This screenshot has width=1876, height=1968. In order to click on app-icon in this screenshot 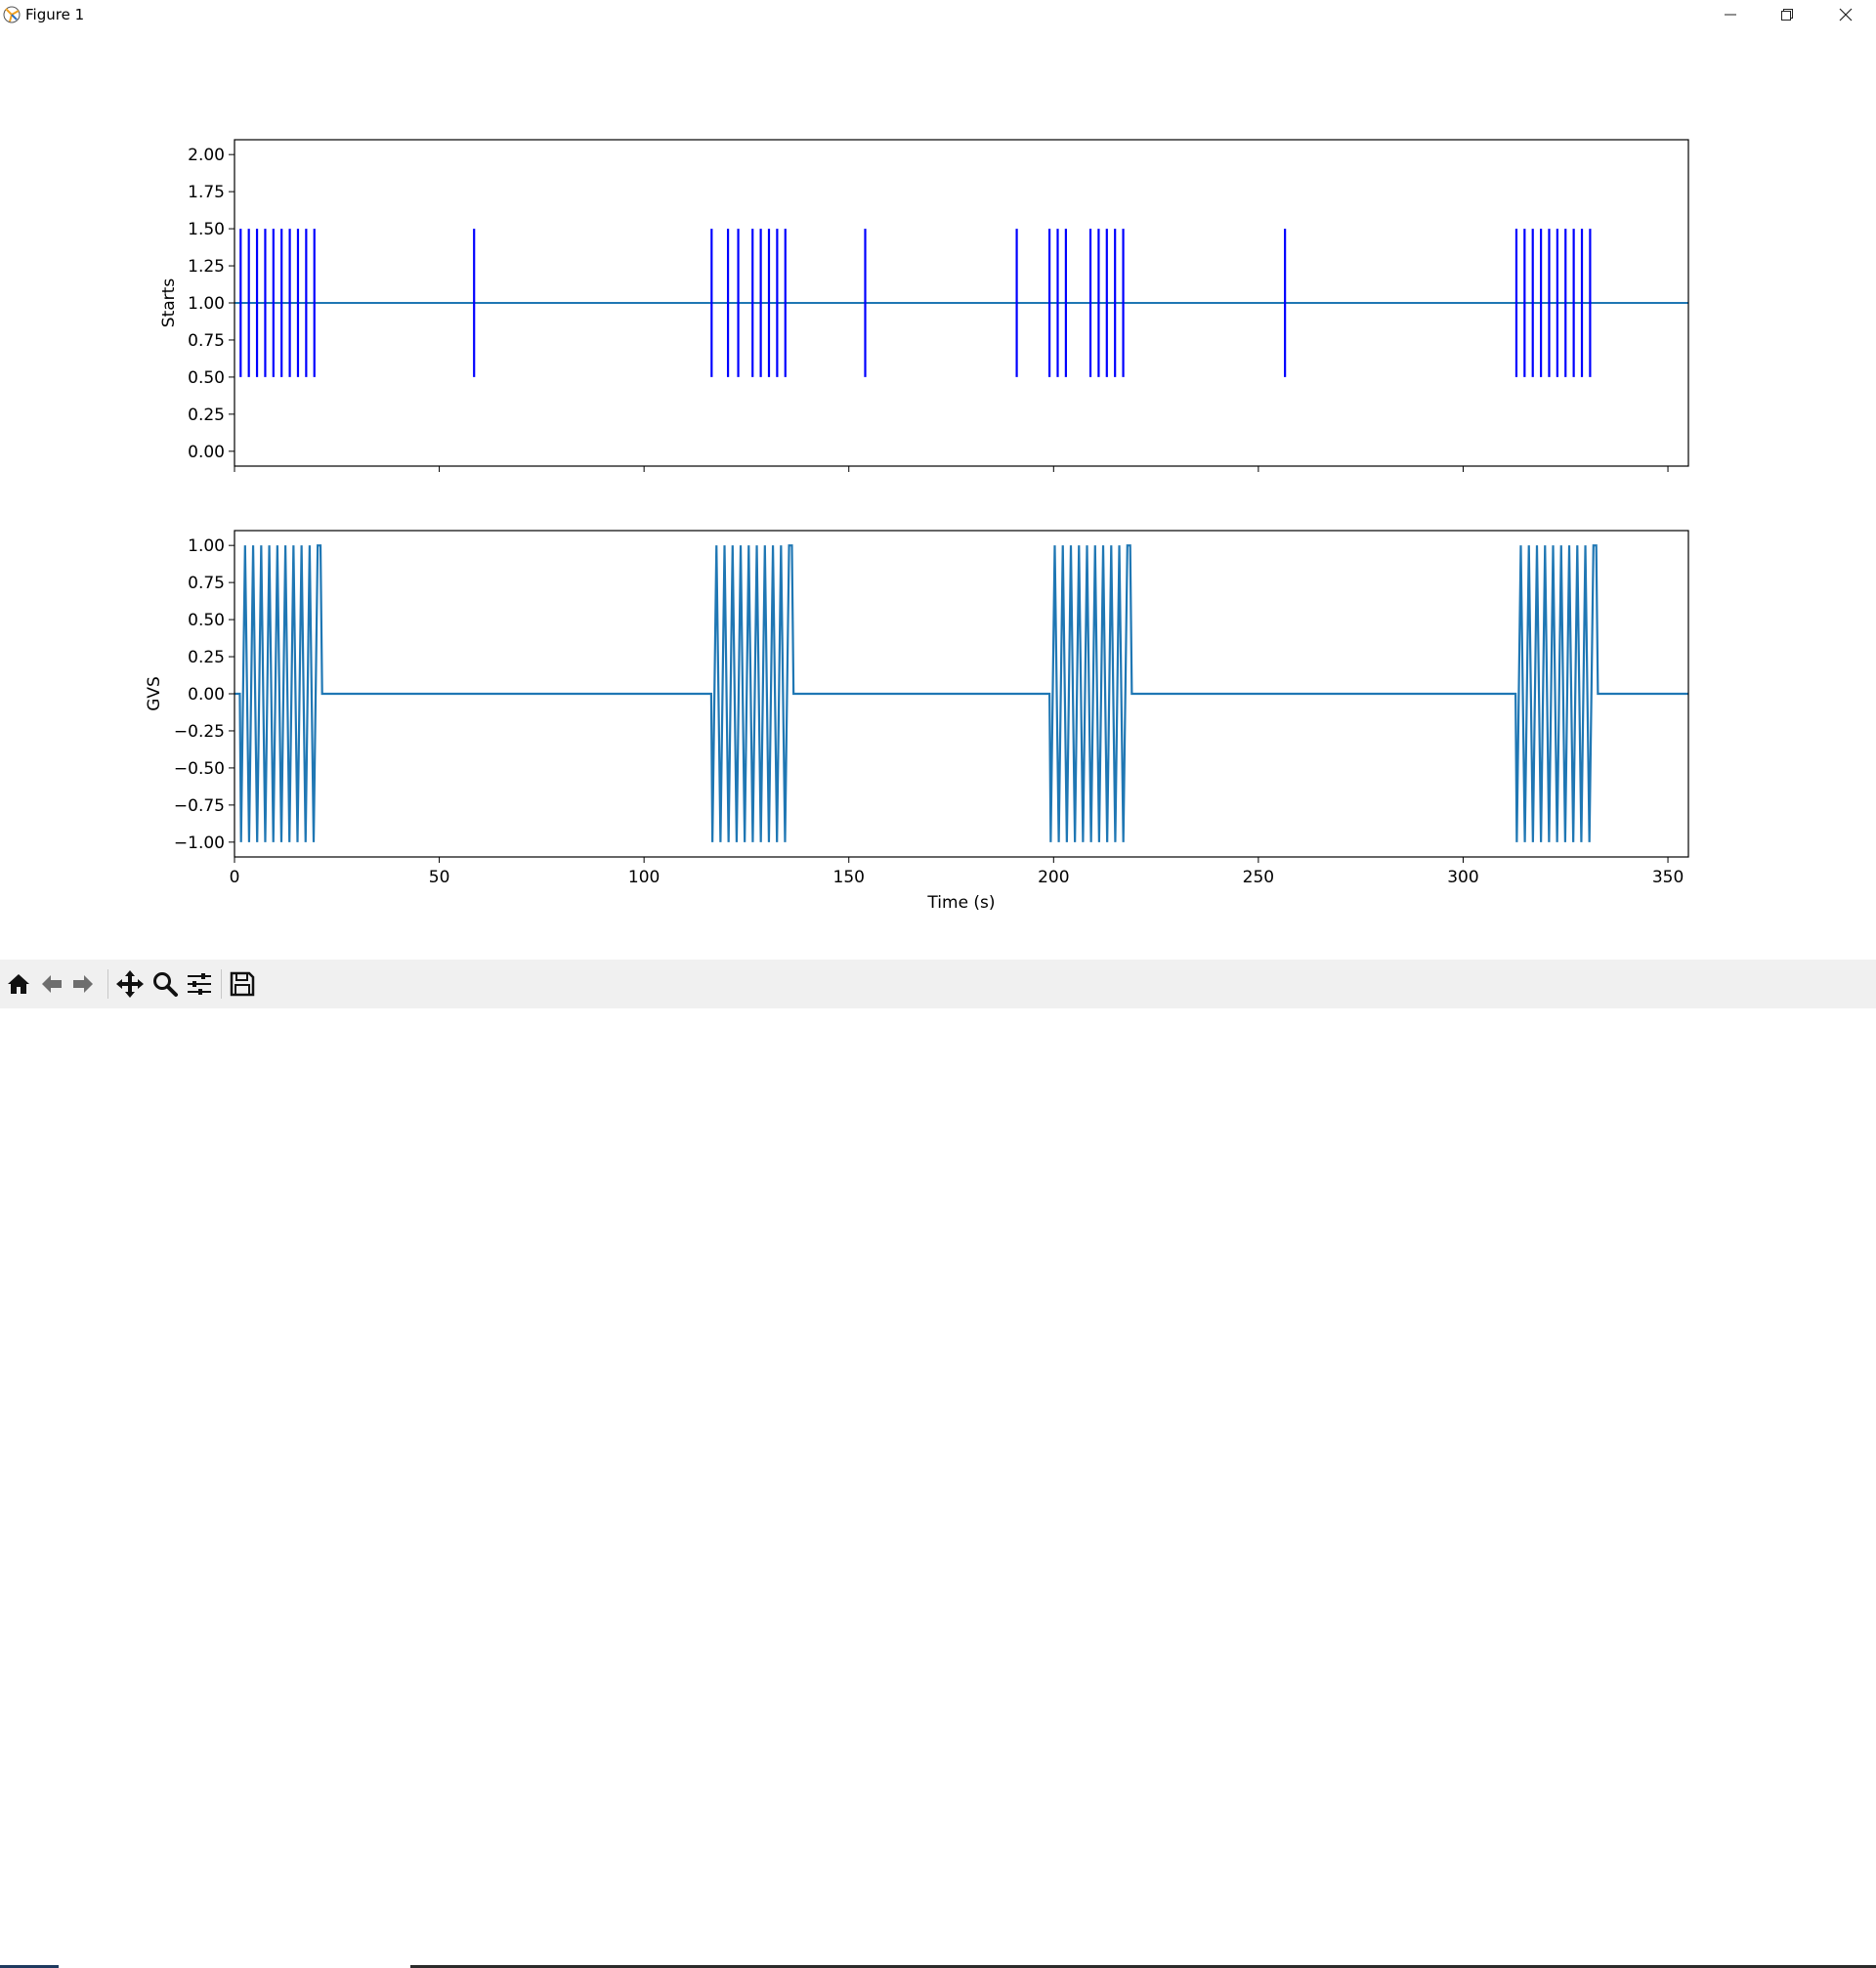, I will do `click(12, 14)`.